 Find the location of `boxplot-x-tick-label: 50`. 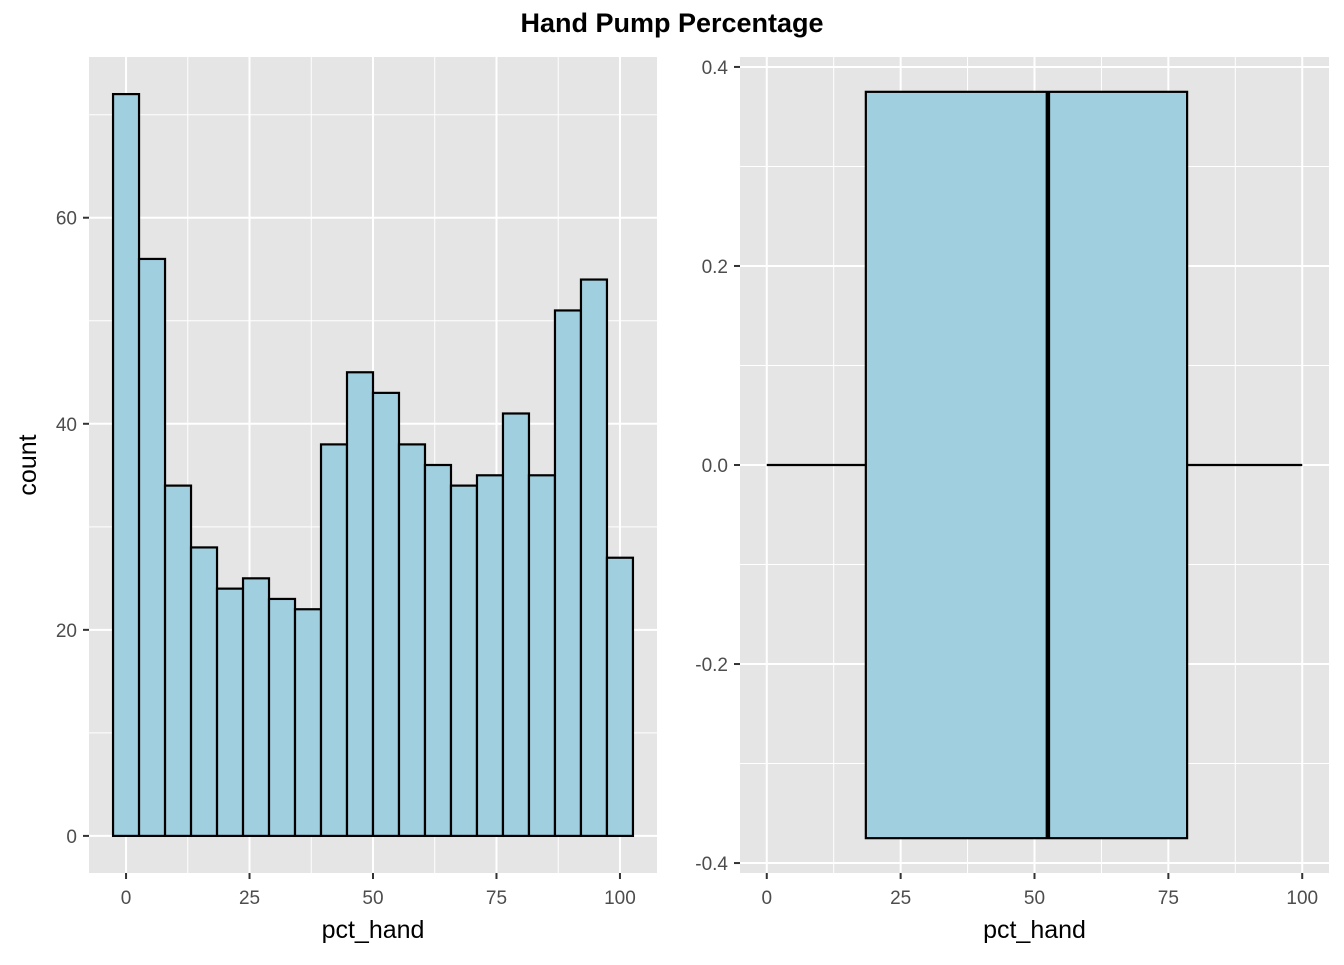

boxplot-x-tick-label: 50 is located at coordinates (1034, 898).